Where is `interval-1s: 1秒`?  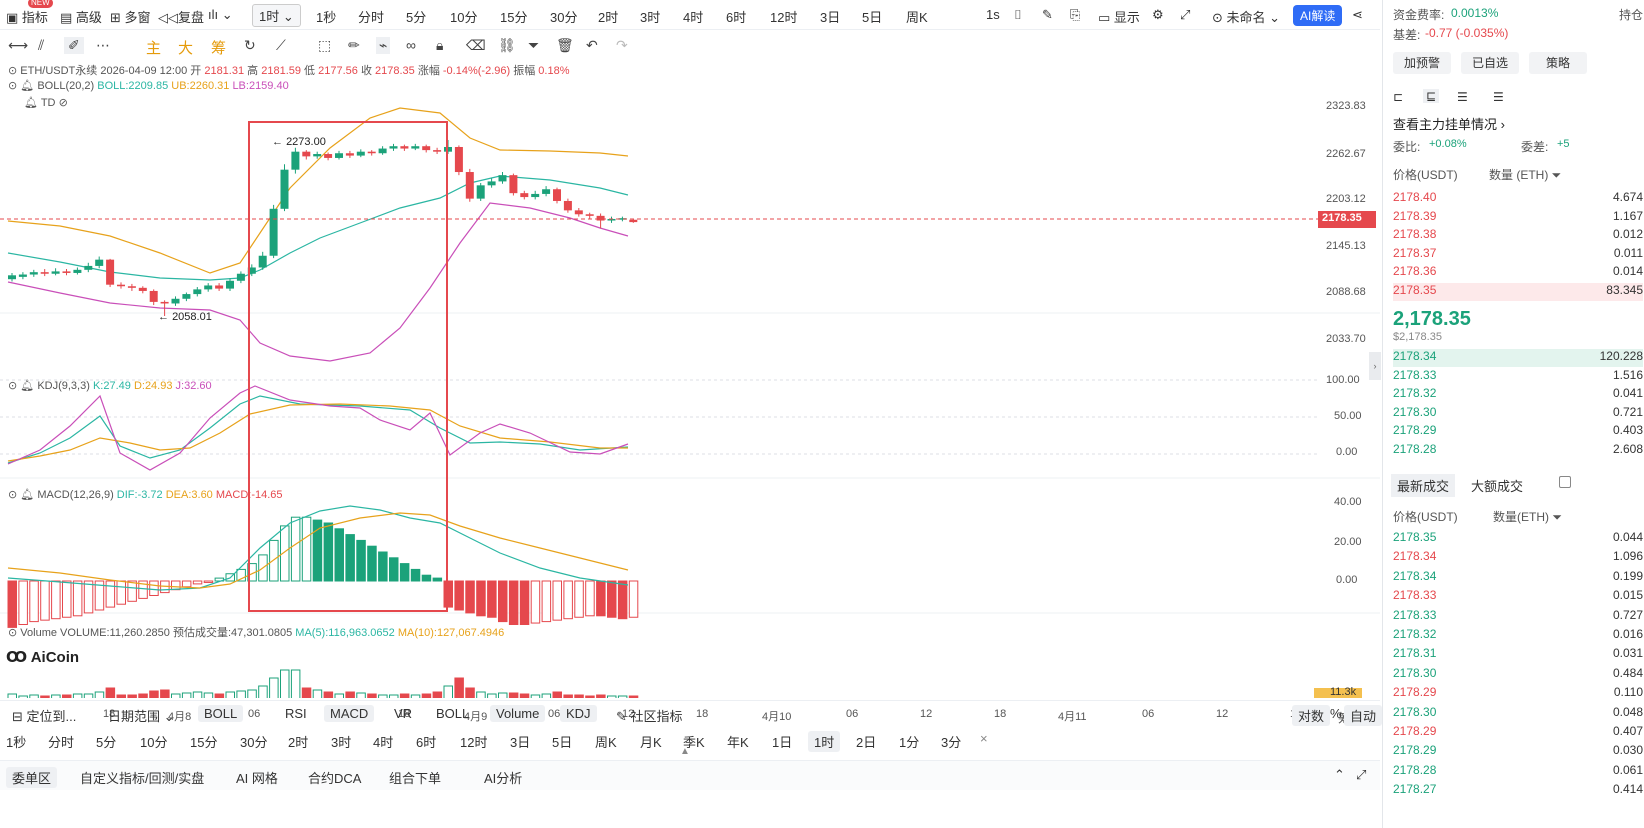 interval-1s: 1秒 is located at coordinates (326, 17).